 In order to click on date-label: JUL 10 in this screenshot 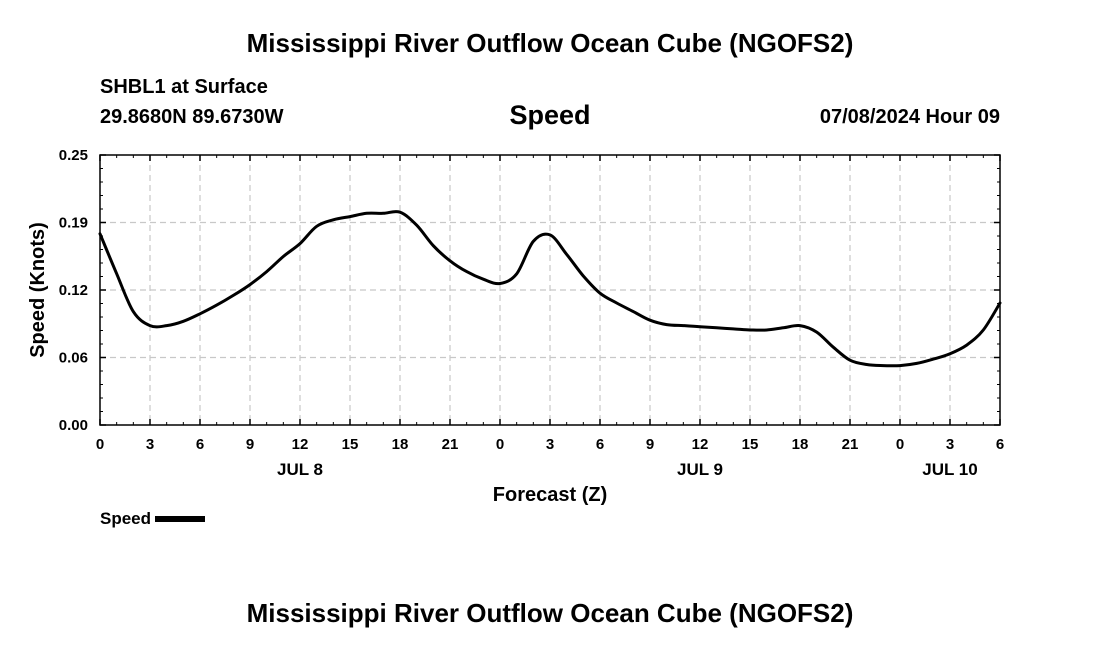, I will do `click(949, 469)`.